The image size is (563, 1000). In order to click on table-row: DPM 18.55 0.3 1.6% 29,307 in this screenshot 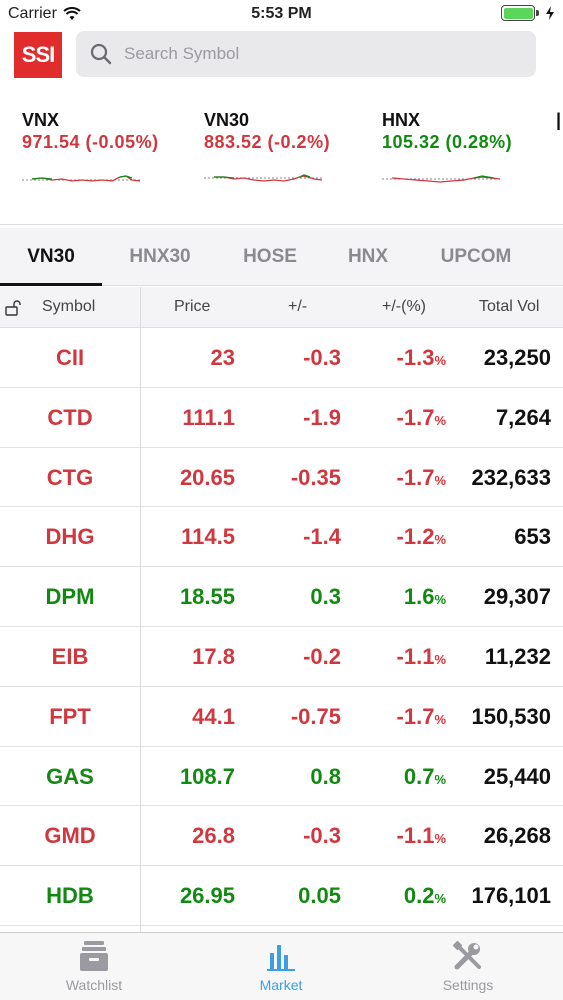, I will do `click(281, 597)`.